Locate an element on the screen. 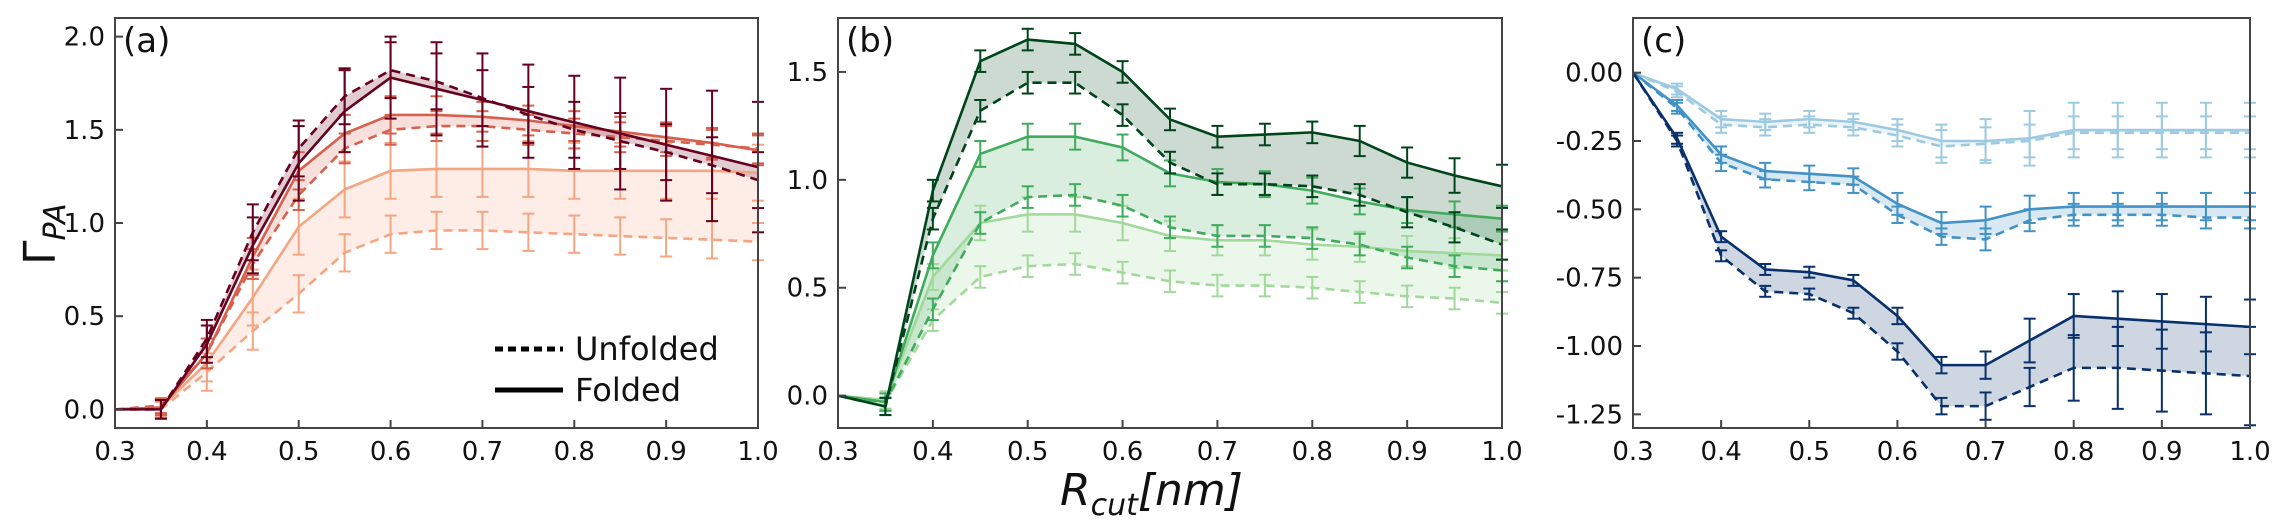  y-tick-label: -0.75 is located at coordinates (1589, 279).